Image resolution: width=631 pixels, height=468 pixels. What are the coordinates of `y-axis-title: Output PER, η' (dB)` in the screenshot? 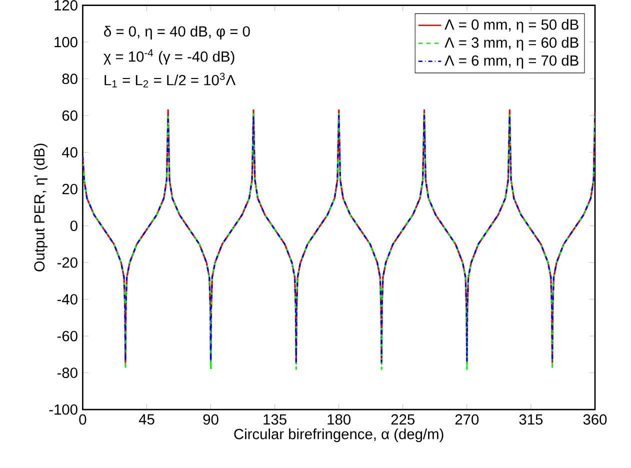 It's located at (41, 208).